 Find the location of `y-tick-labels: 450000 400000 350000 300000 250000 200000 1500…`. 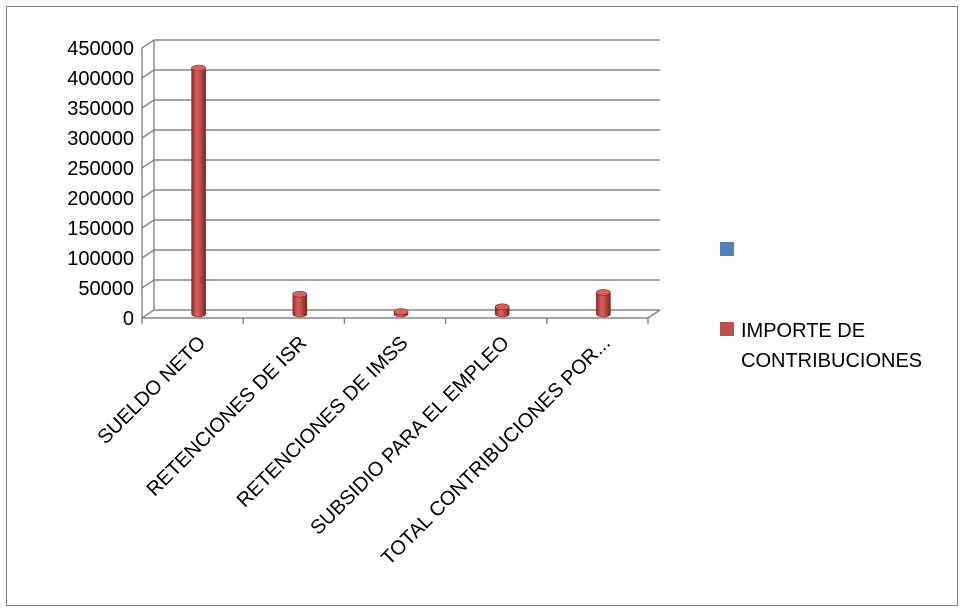

y-tick-labels: 450000 400000 350000 300000 250000 200000 1500… is located at coordinates (100, 184).